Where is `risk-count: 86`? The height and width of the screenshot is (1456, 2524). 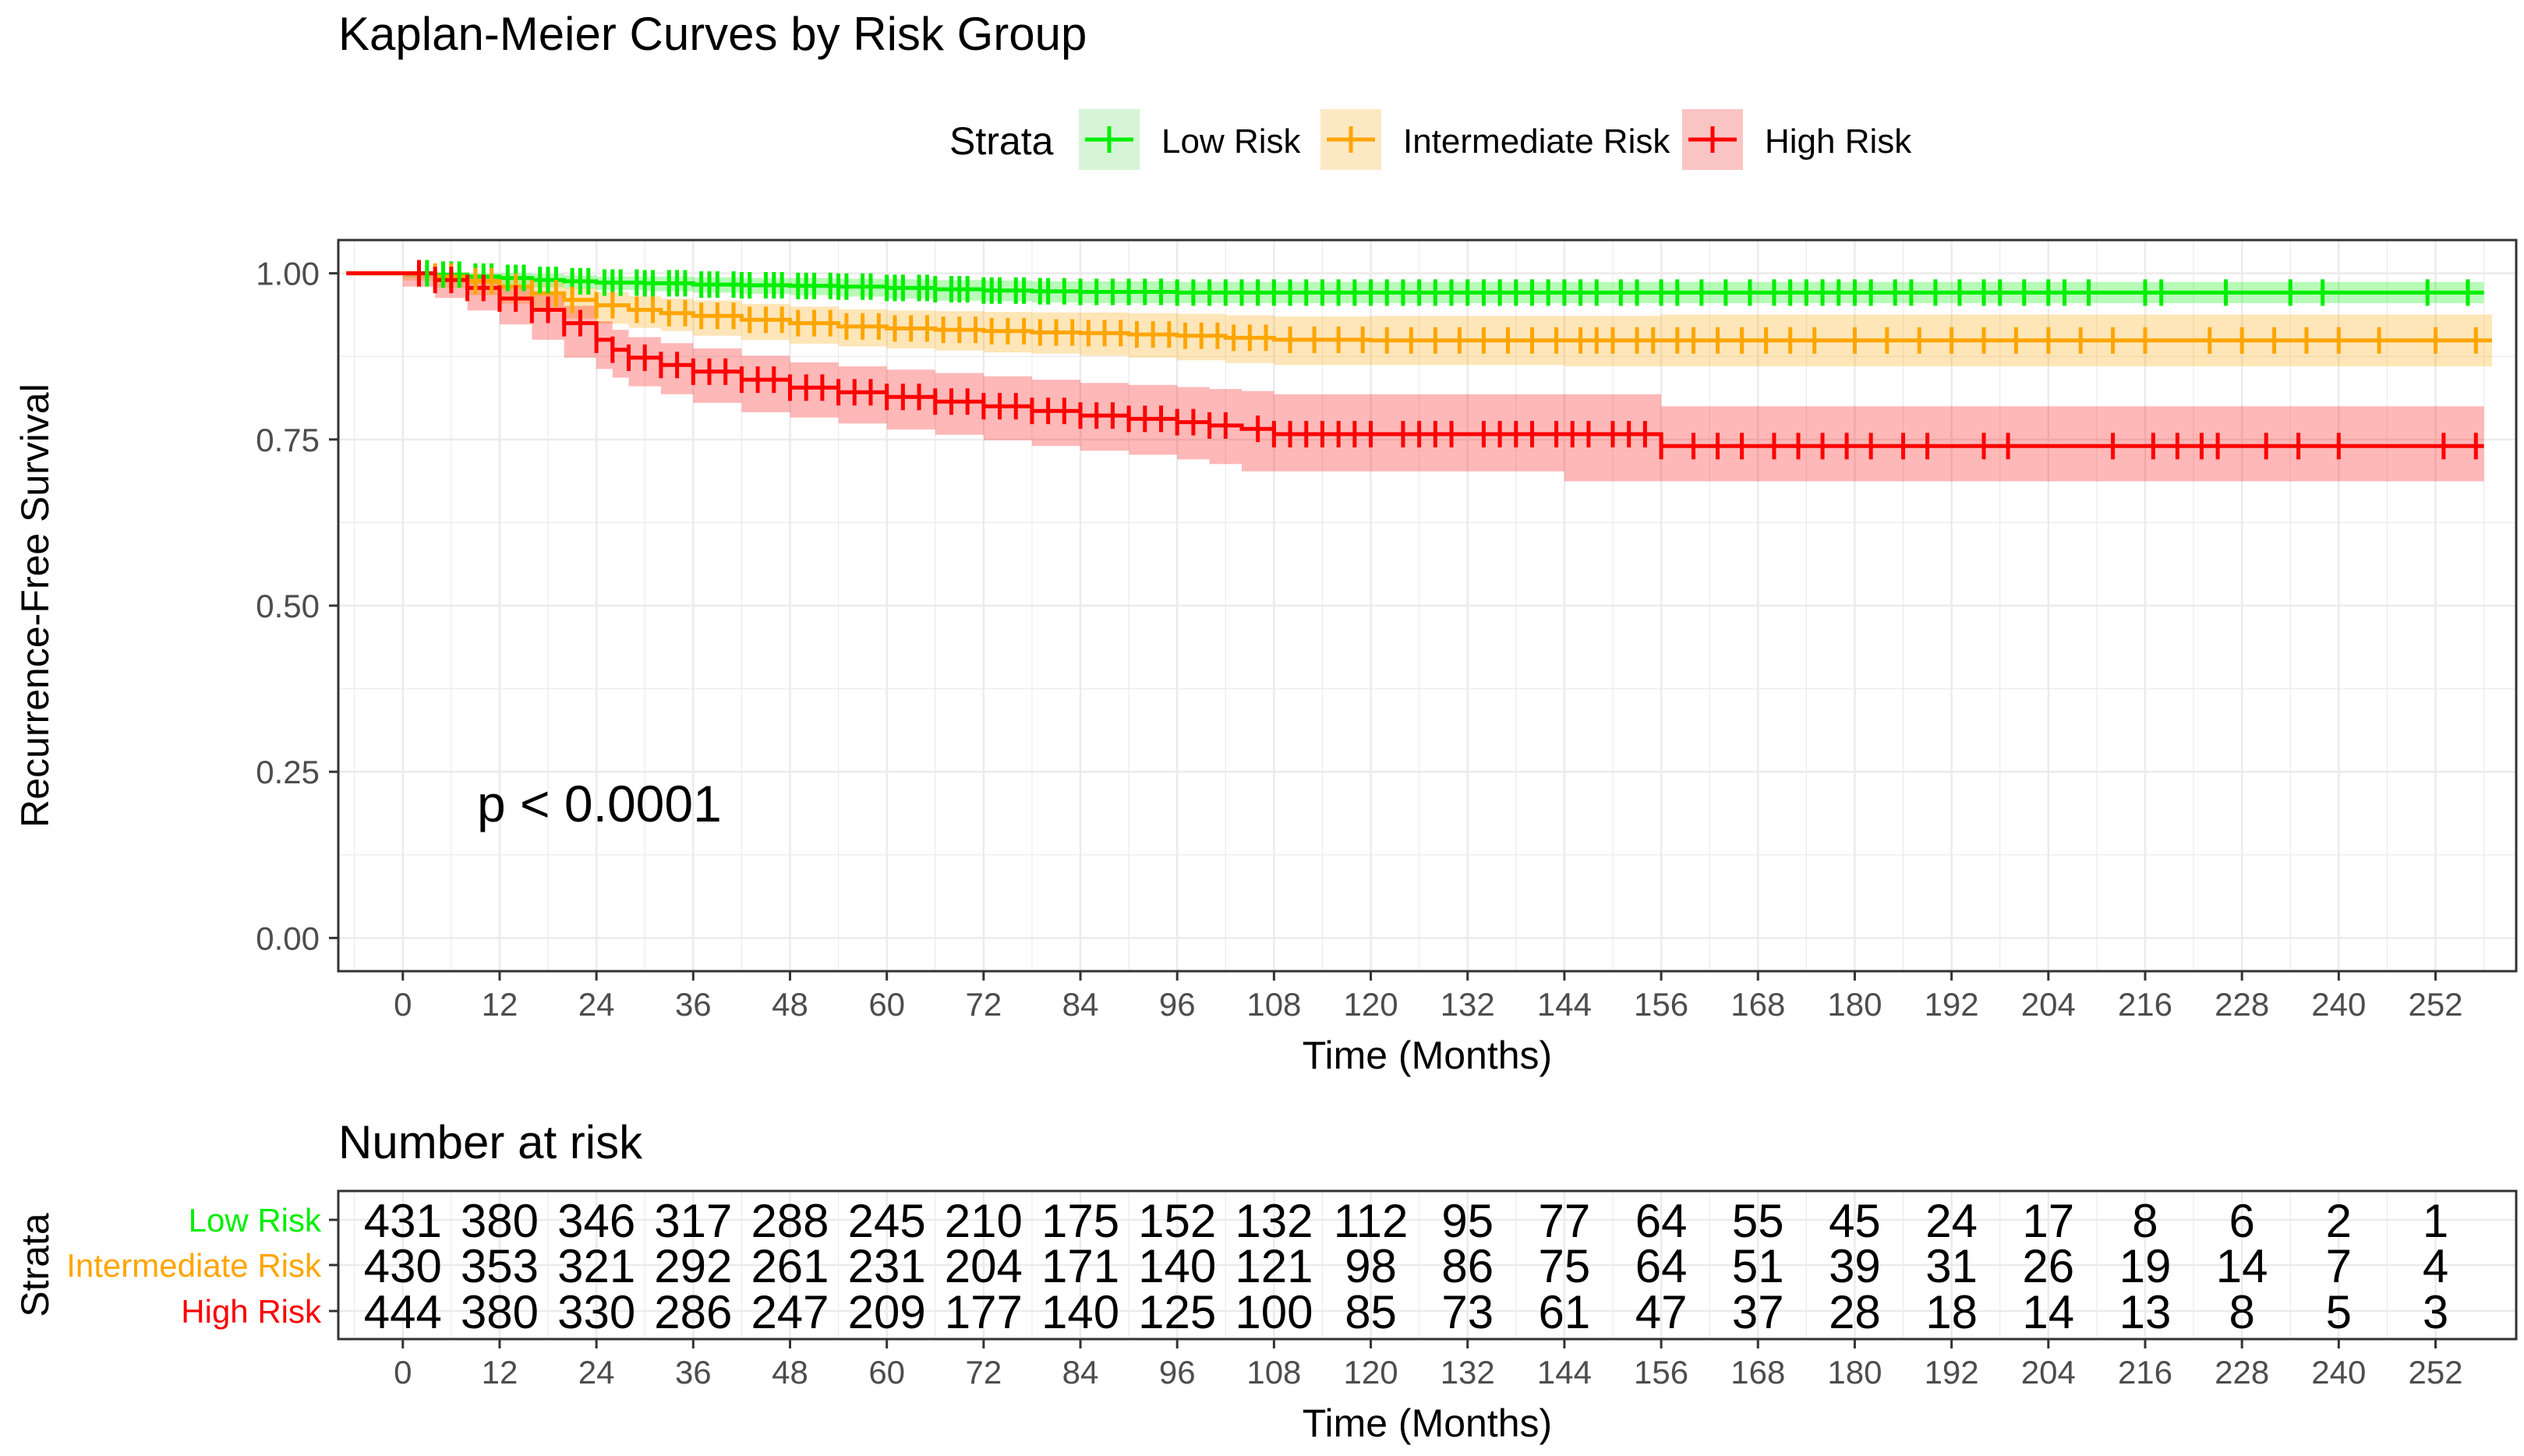 risk-count: 86 is located at coordinates (1467, 1266).